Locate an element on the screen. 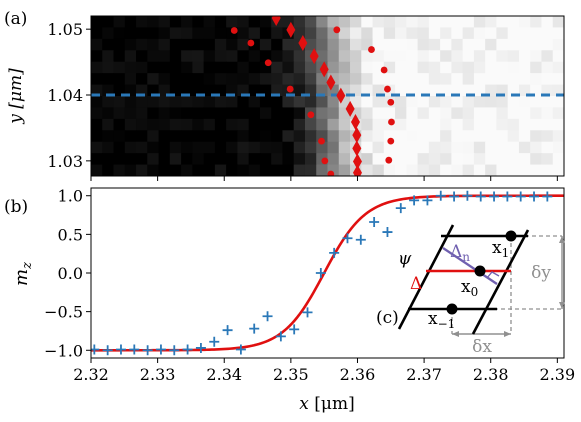 Image resolution: width=581 pixels, height=422 pixels. inset-diagram: ψ Δ Δn x1 x0 x−1 (c) δy δx is located at coordinates (470, 290).